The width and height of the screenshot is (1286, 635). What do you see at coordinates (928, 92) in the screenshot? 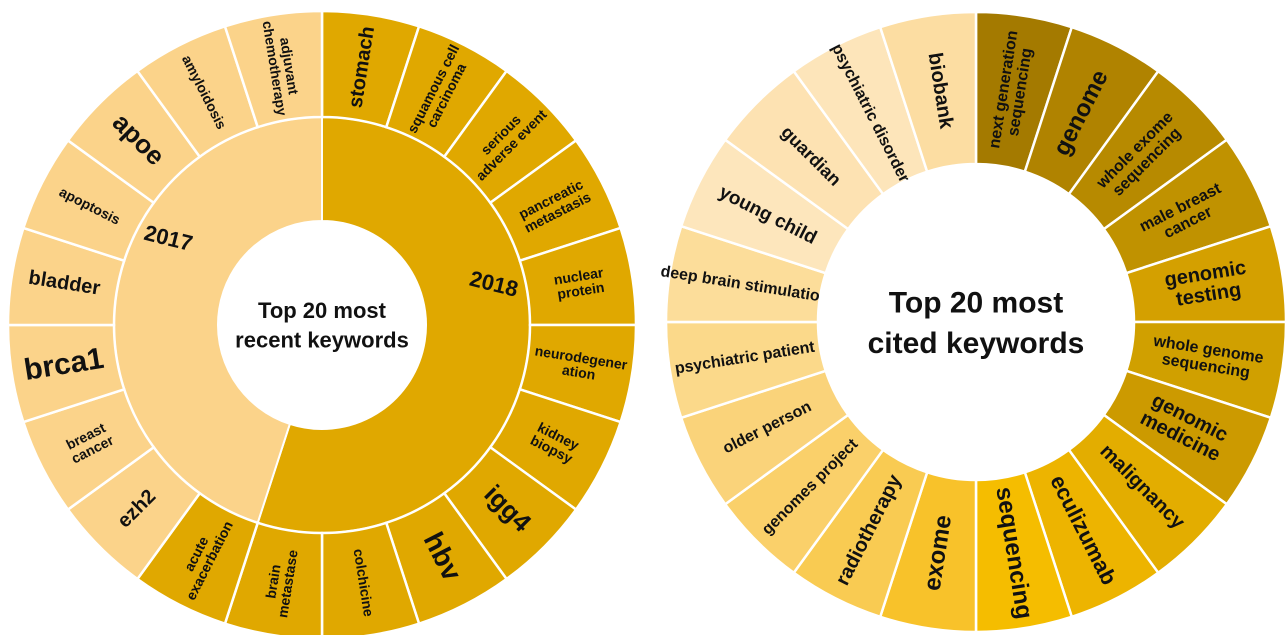
I see `segment-biobank` at bounding box center [928, 92].